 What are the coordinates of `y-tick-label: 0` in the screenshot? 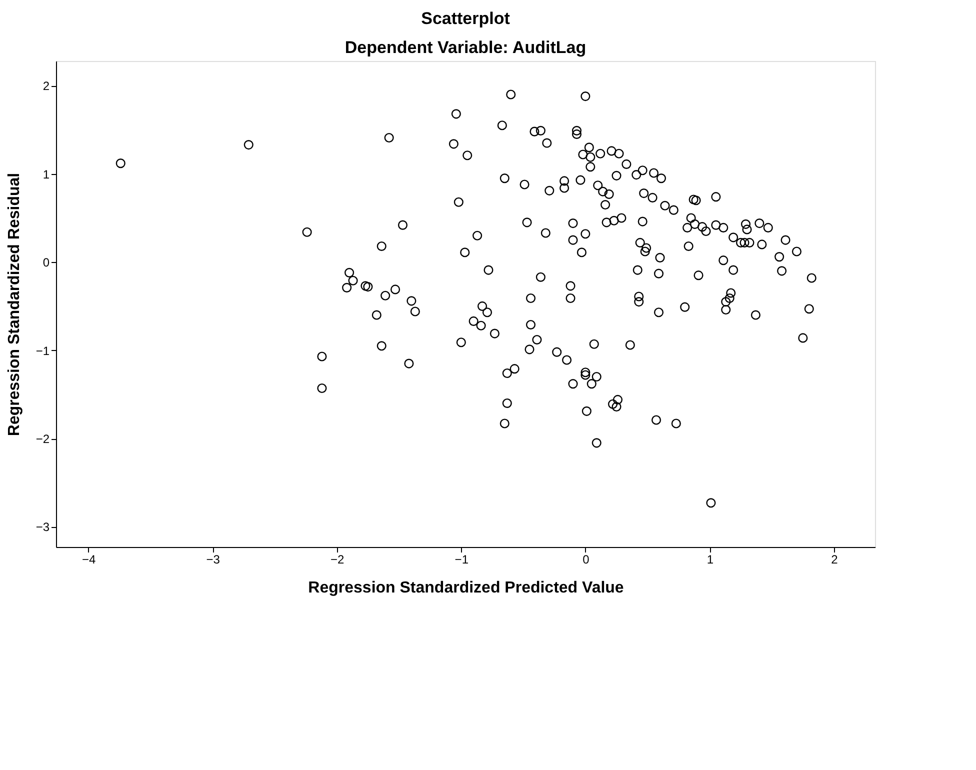 It's located at (46, 263).